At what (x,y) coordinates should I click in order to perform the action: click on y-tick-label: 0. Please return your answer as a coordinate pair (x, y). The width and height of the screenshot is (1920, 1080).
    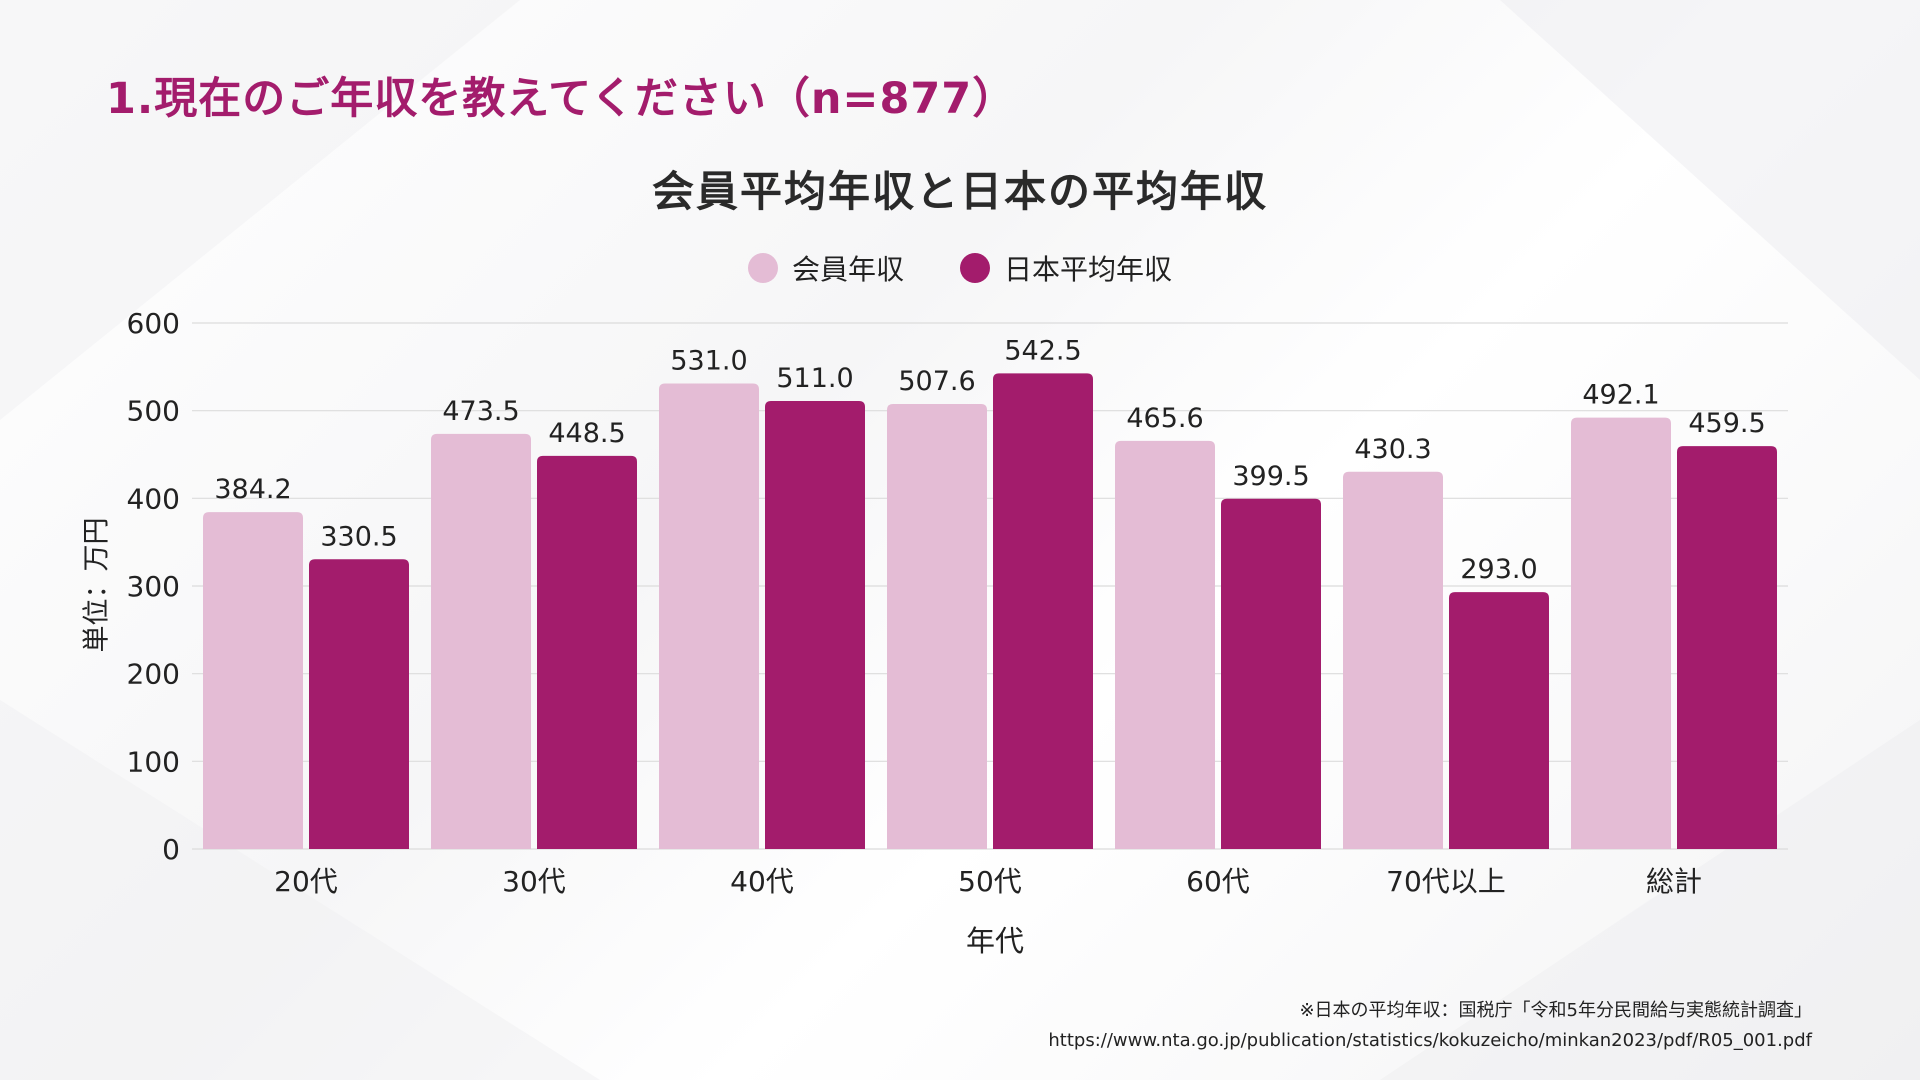
    Looking at the image, I should click on (171, 849).